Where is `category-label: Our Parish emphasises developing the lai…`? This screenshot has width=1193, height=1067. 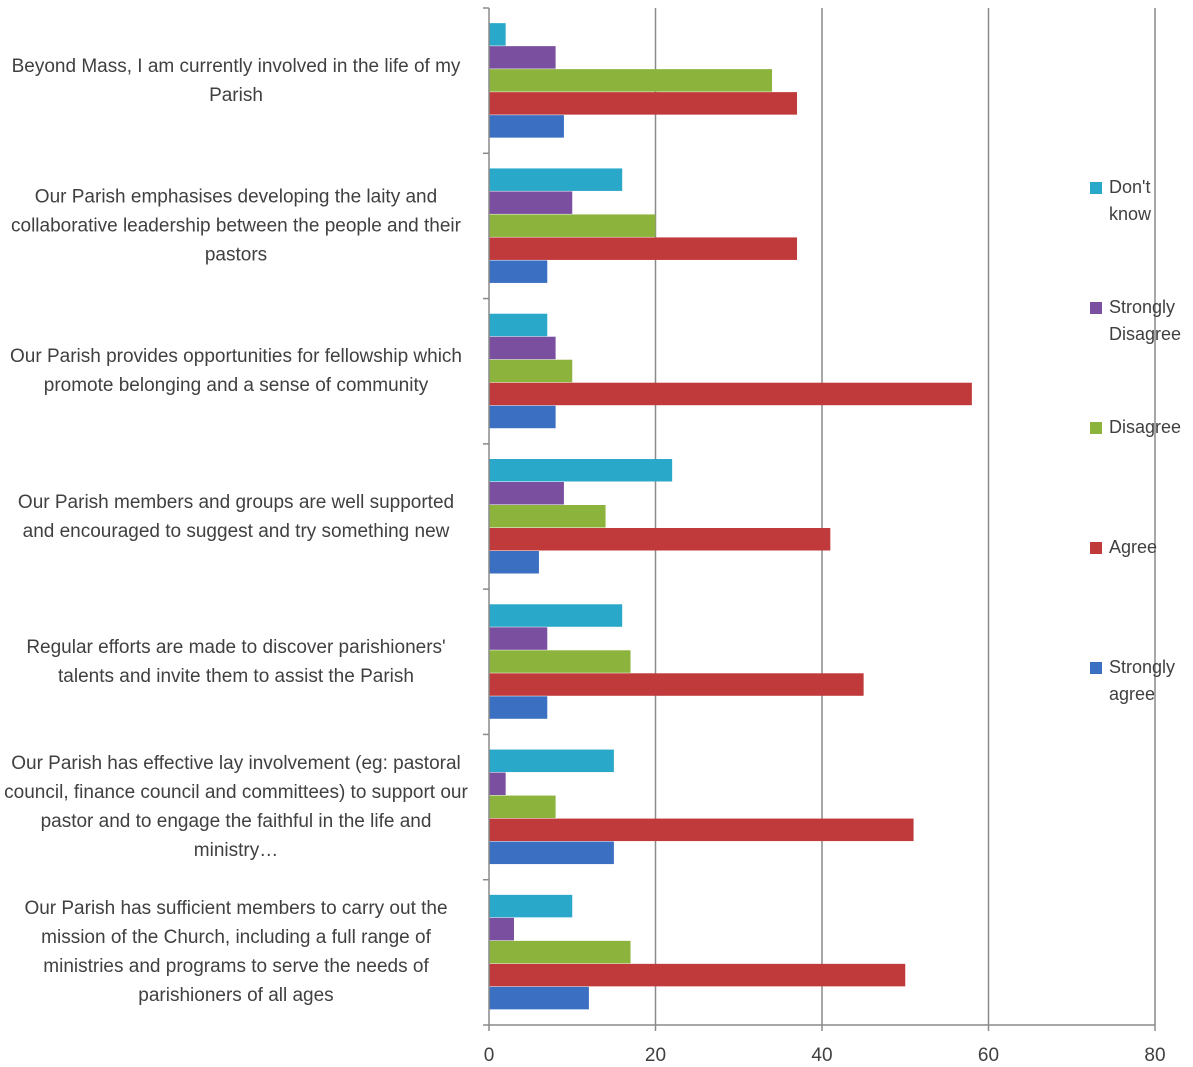 category-label: Our Parish emphasises developing the lai… is located at coordinates (236, 226).